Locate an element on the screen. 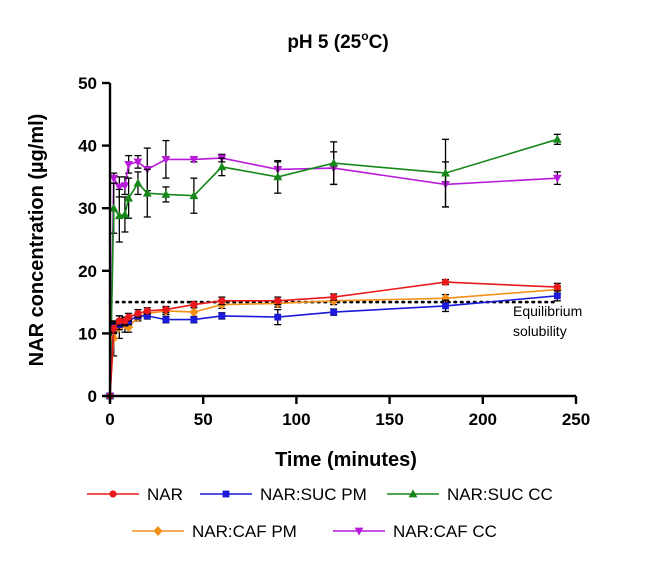 The height and width of the screenshot is (564, 648). chart-title: pH 5 (25oC) is located at coordinates (337, 41).